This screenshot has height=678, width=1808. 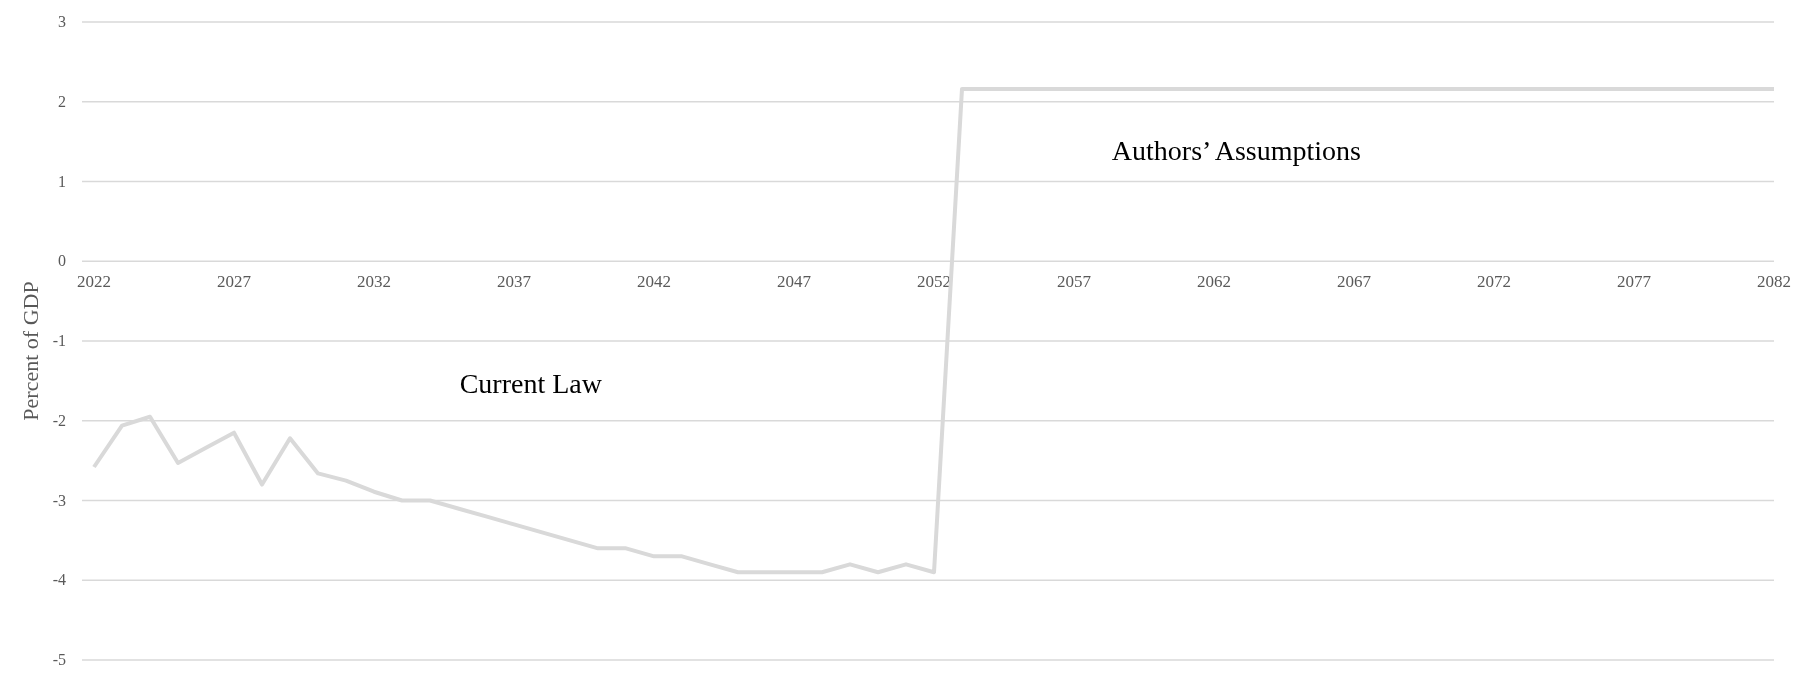 I want to click on y-tick-label: -3, so click(x=59, y=500).